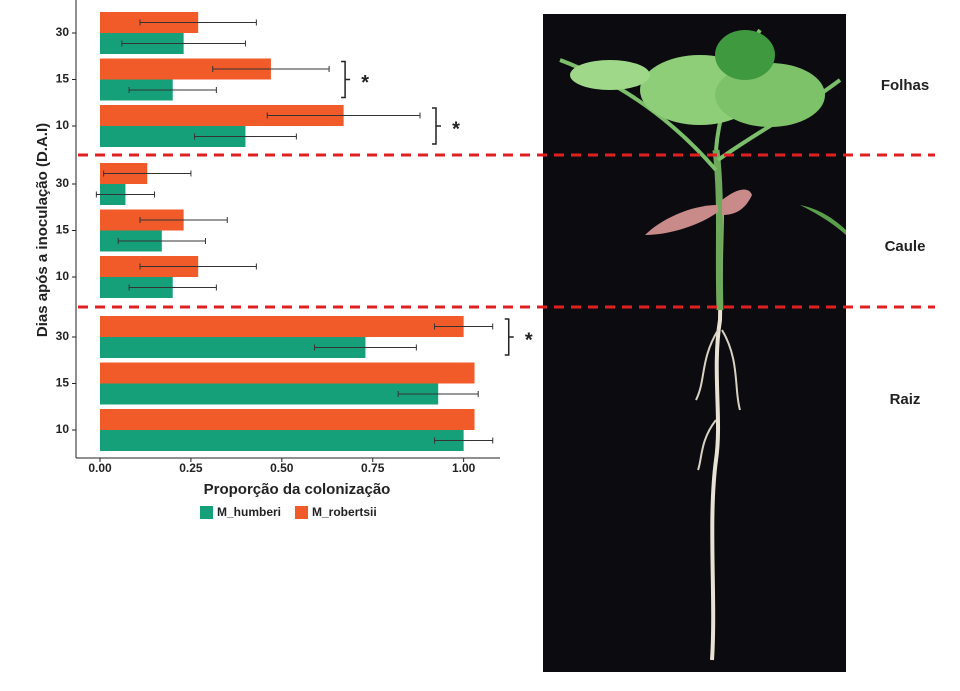 The width and height of the screenshot is (960, 691). I want to click on legend-label: M_humberi, so click(249, 512).